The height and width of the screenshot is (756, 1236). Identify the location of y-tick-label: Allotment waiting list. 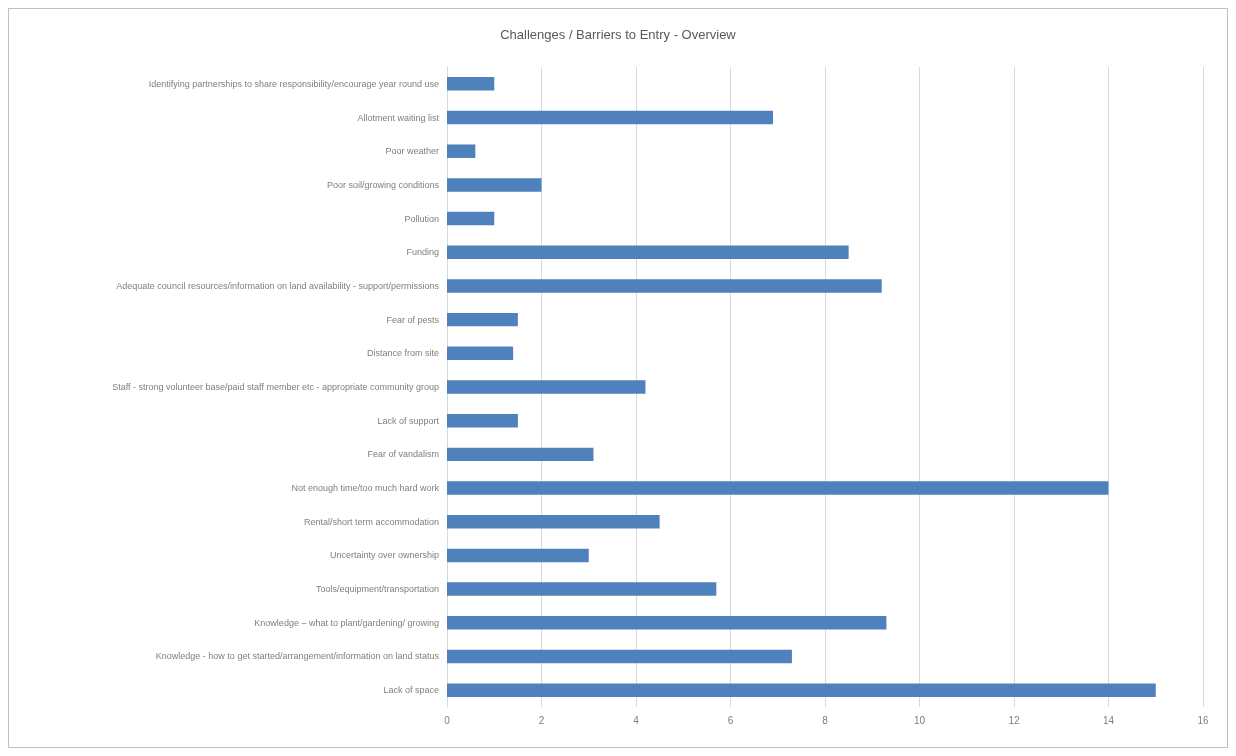
(398, 117).